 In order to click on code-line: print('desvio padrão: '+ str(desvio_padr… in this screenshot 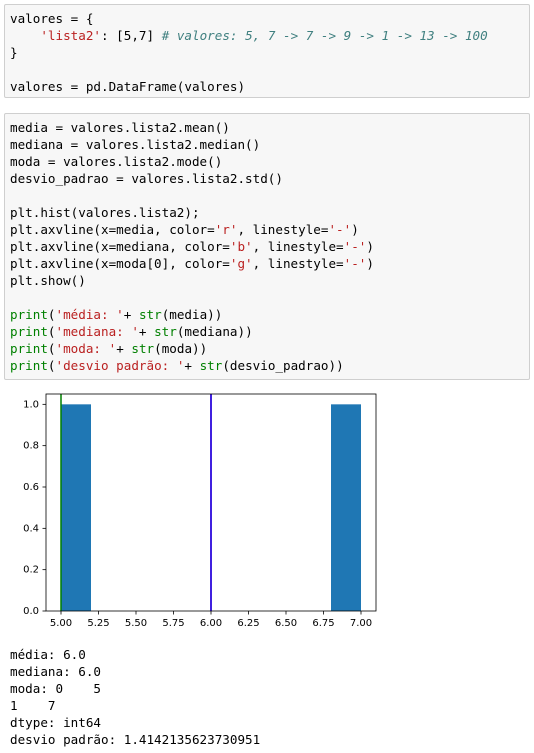, I will do `click(269, 365)`.